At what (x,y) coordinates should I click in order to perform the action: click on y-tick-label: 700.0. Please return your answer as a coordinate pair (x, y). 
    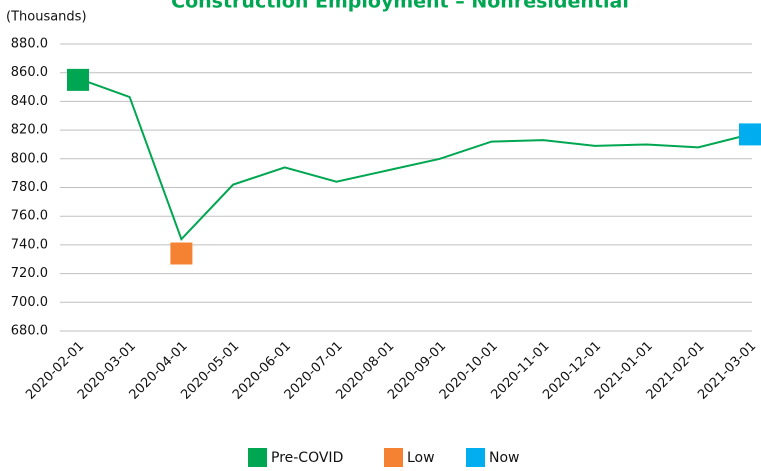
    Looking at the image, I should click on (29, 302).